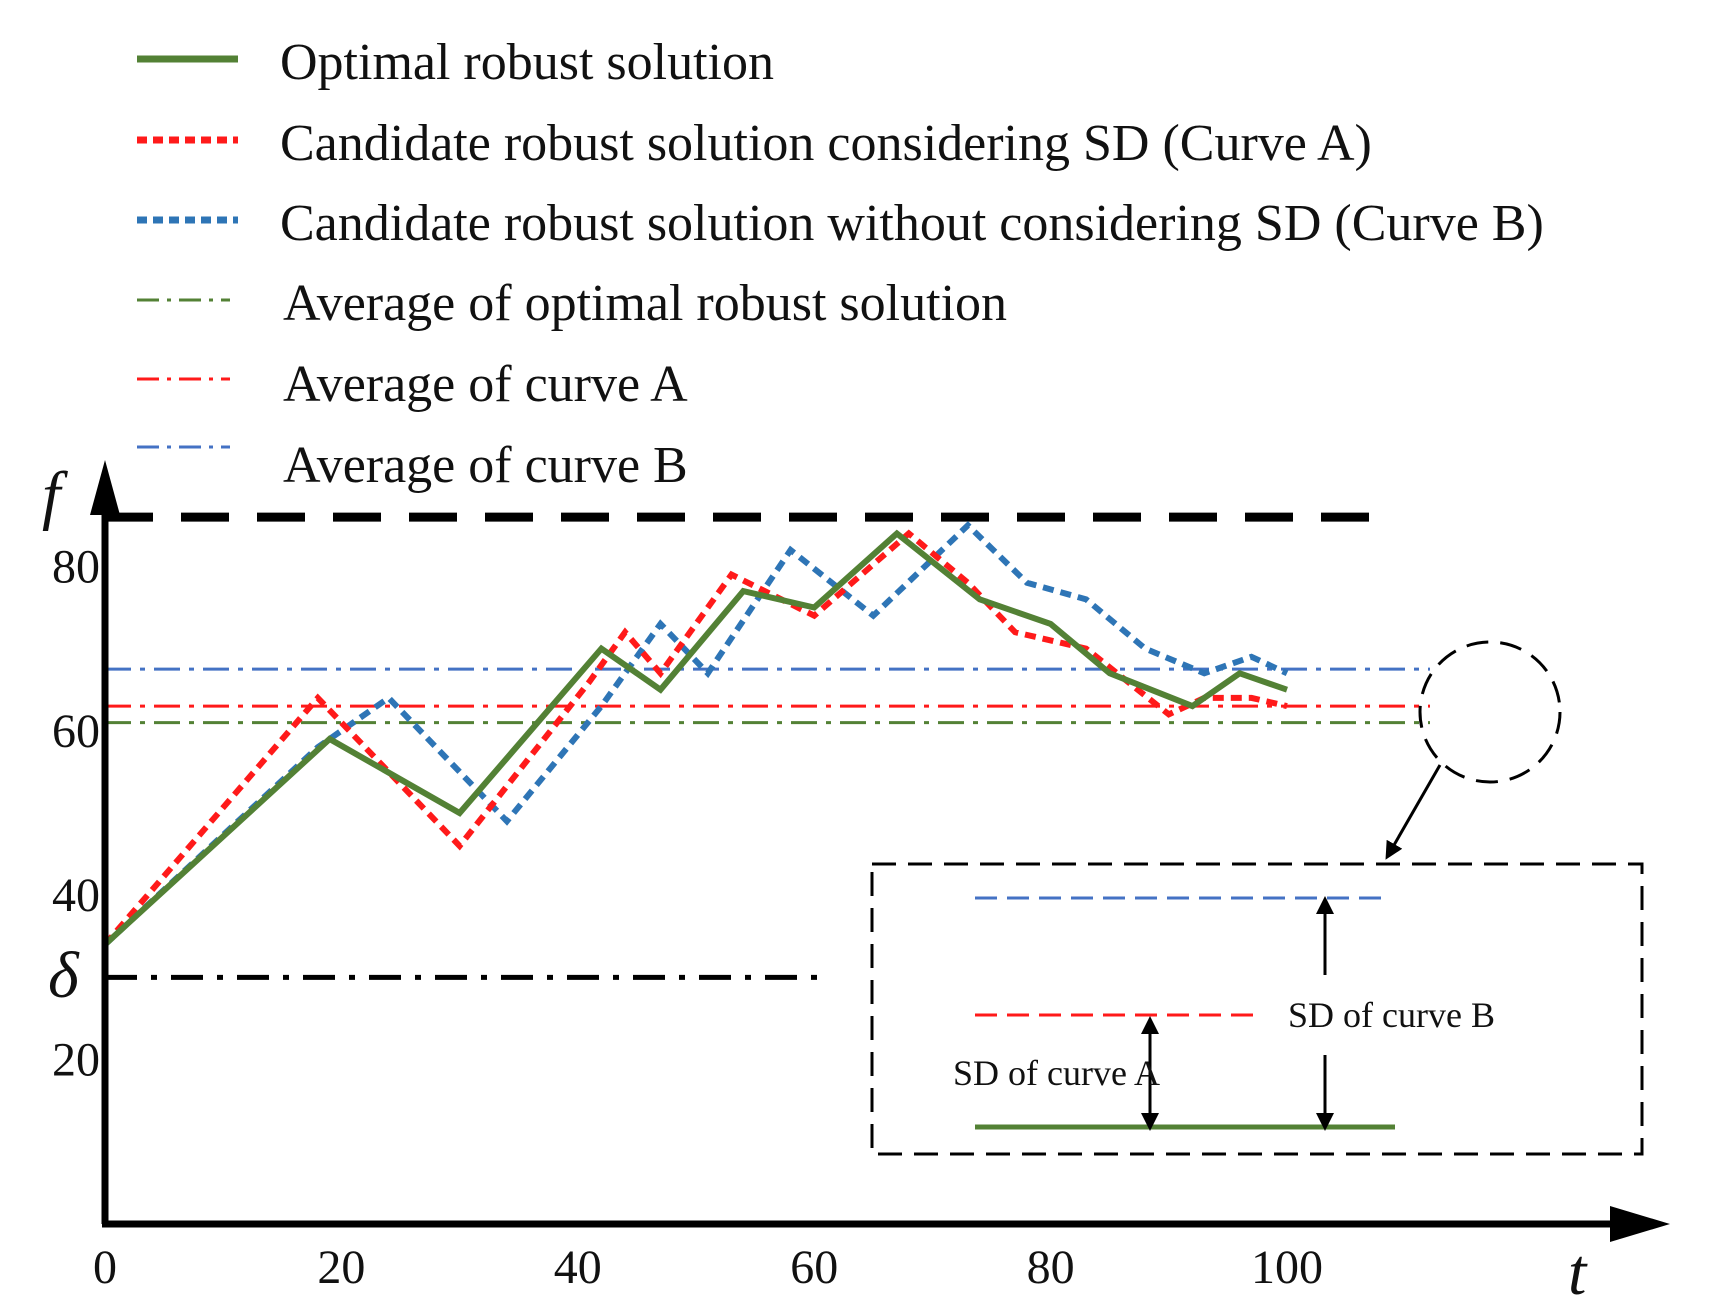  Describe the element at coordinates (64, 975) in the screenshot. I see `delta-label: δ` at that location.